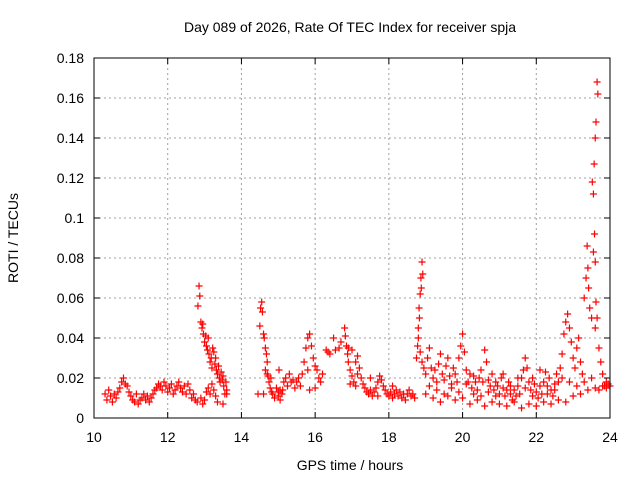  I want to click on x-tick-label: 14, so click(242, 437).